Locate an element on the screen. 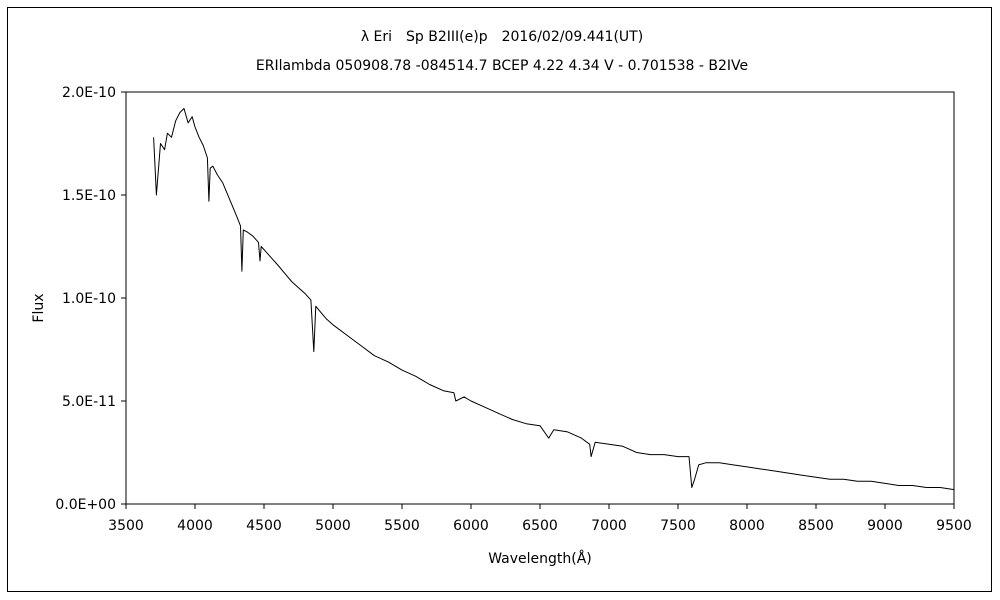 The image size is (1000, 600). y-axis-label: Flux is located at coordinates (39, 307).